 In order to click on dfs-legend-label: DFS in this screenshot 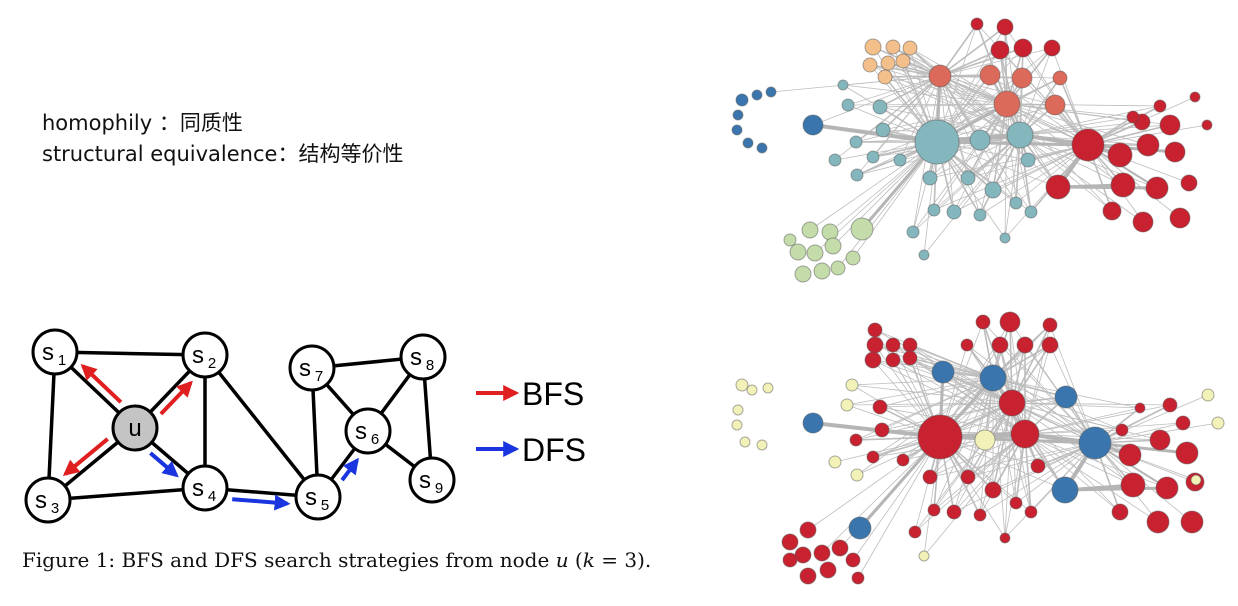, I will do `click(554, 450)`.